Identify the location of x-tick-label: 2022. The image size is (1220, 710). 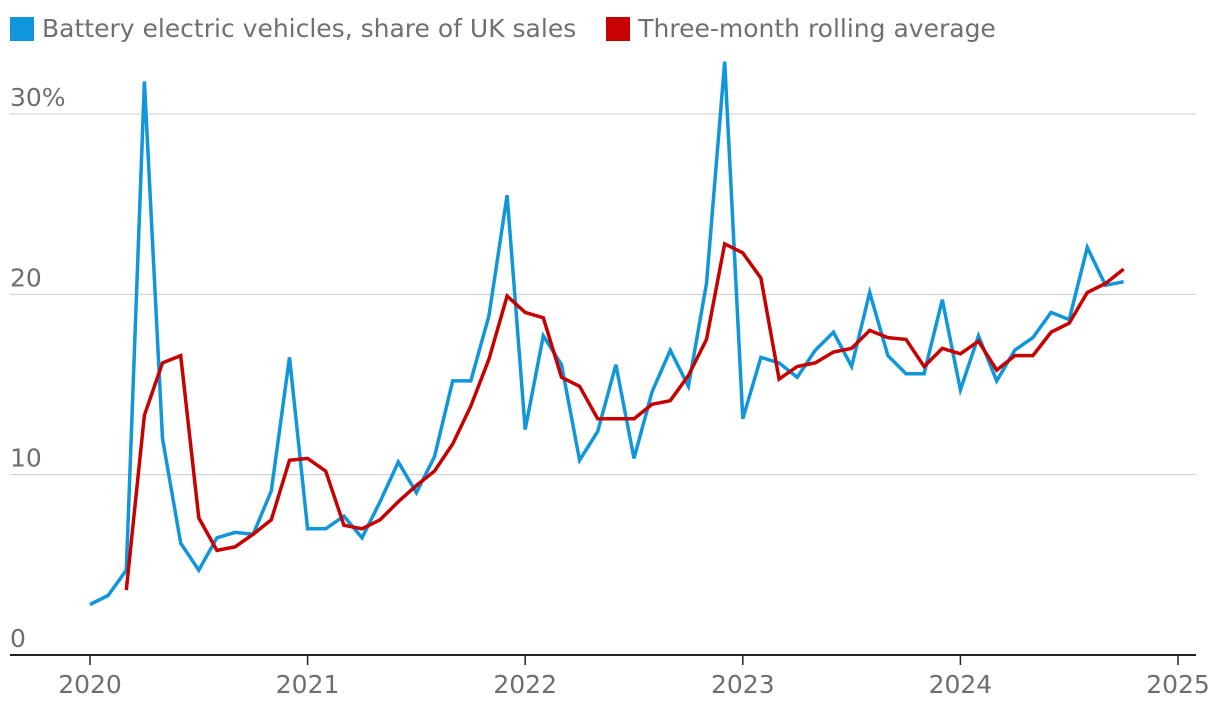
(525, 684).